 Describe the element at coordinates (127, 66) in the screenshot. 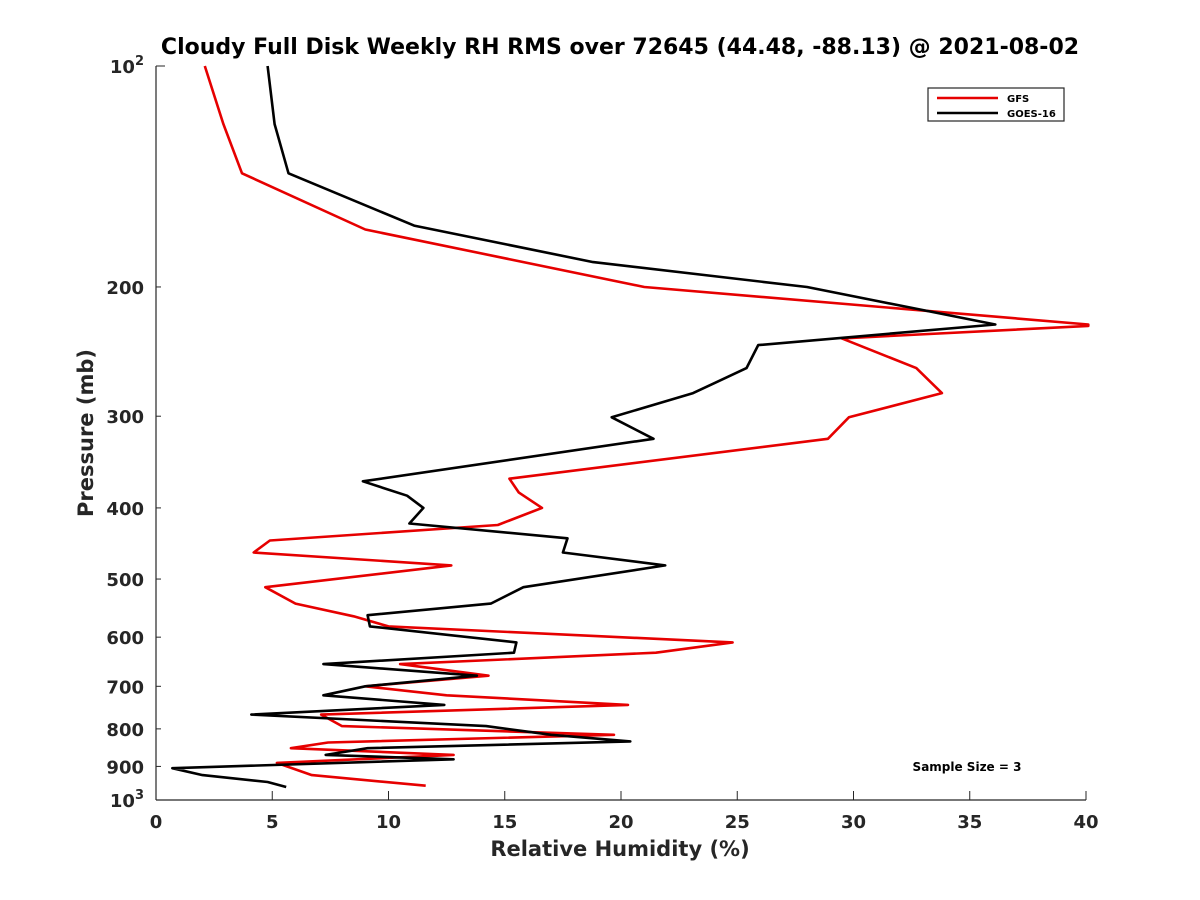

I see `y-tick-label: 10²` at that location.